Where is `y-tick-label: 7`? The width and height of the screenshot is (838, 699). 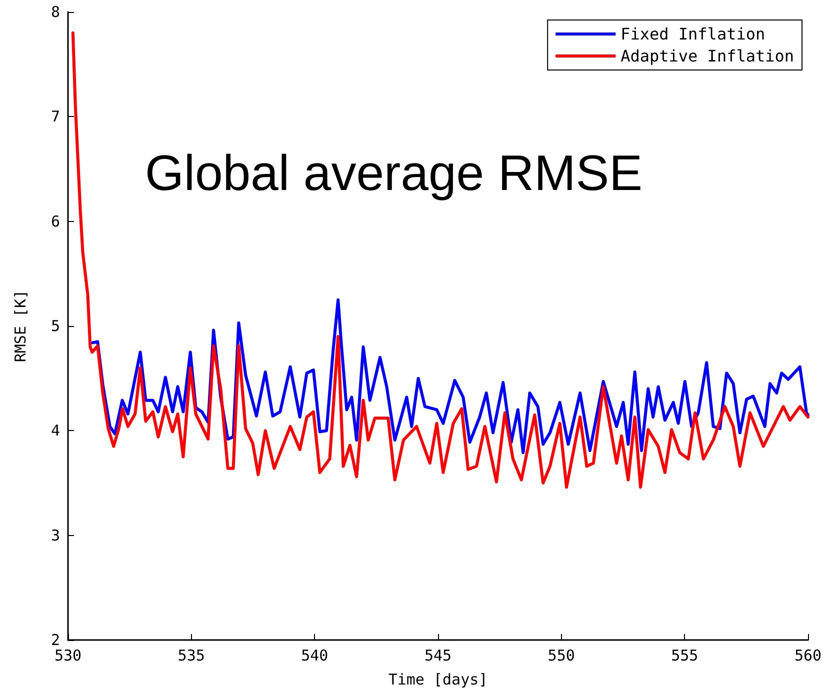 y-tick-label: 7 is located at coordinates (55, 117).